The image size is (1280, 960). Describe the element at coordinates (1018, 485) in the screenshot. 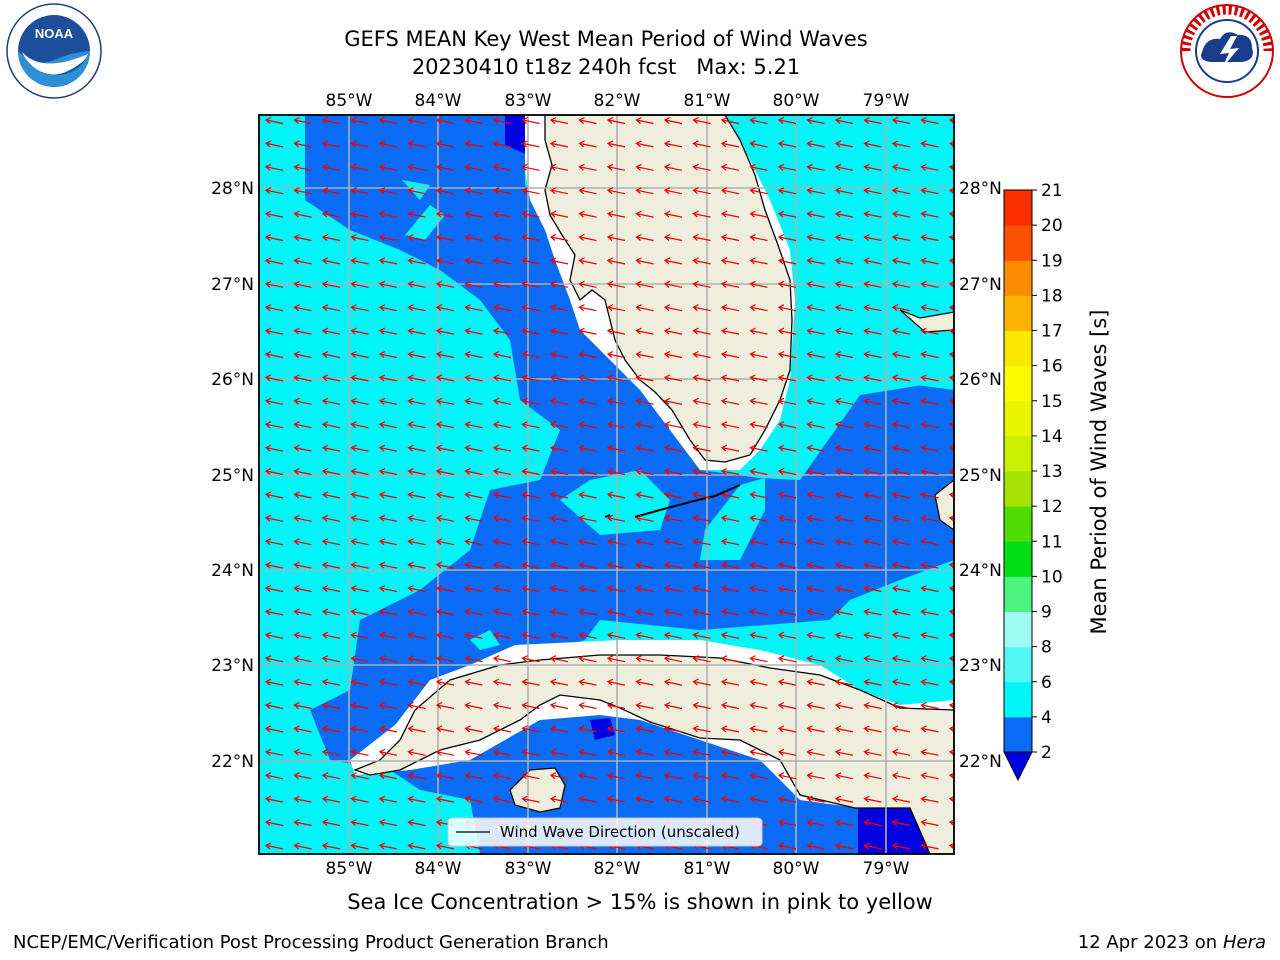

I see `colorbar` at that location.